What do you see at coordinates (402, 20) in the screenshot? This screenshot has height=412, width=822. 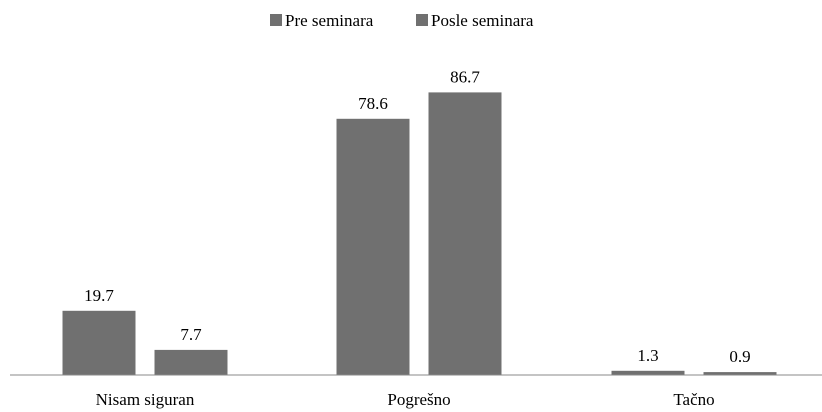 I see `legend: Pre seminara Posle seminara` at bounding box center [402, 20].